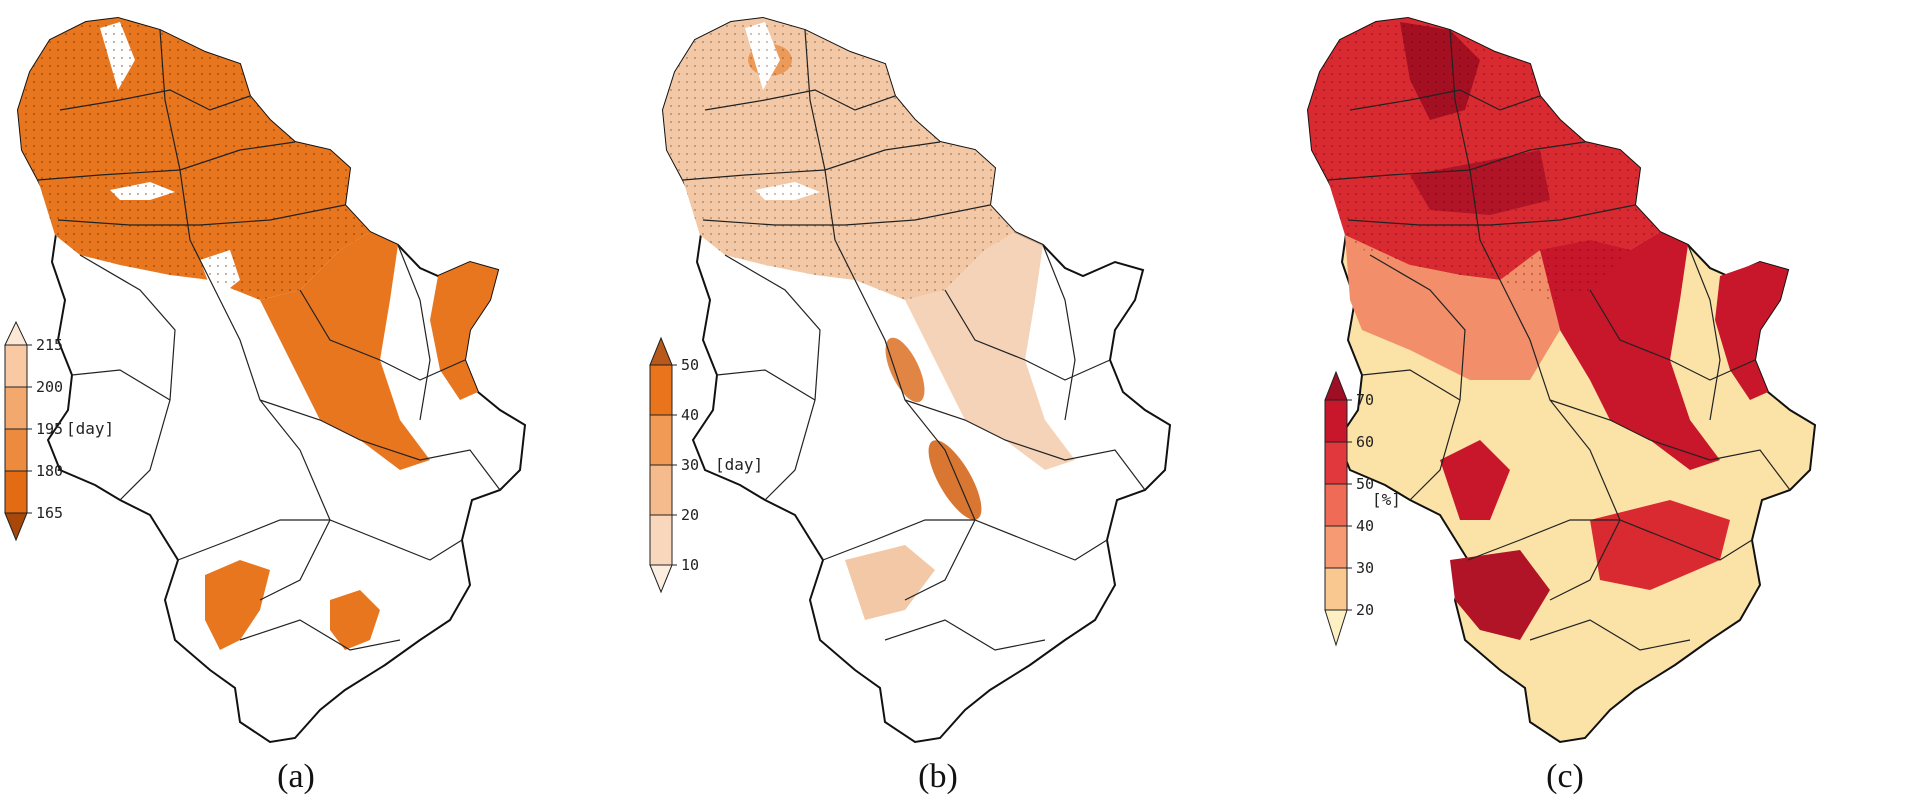 This screenshot has width=1920, height=812. I want to click on cb-b-tick-3: 20, so click(690, 515).